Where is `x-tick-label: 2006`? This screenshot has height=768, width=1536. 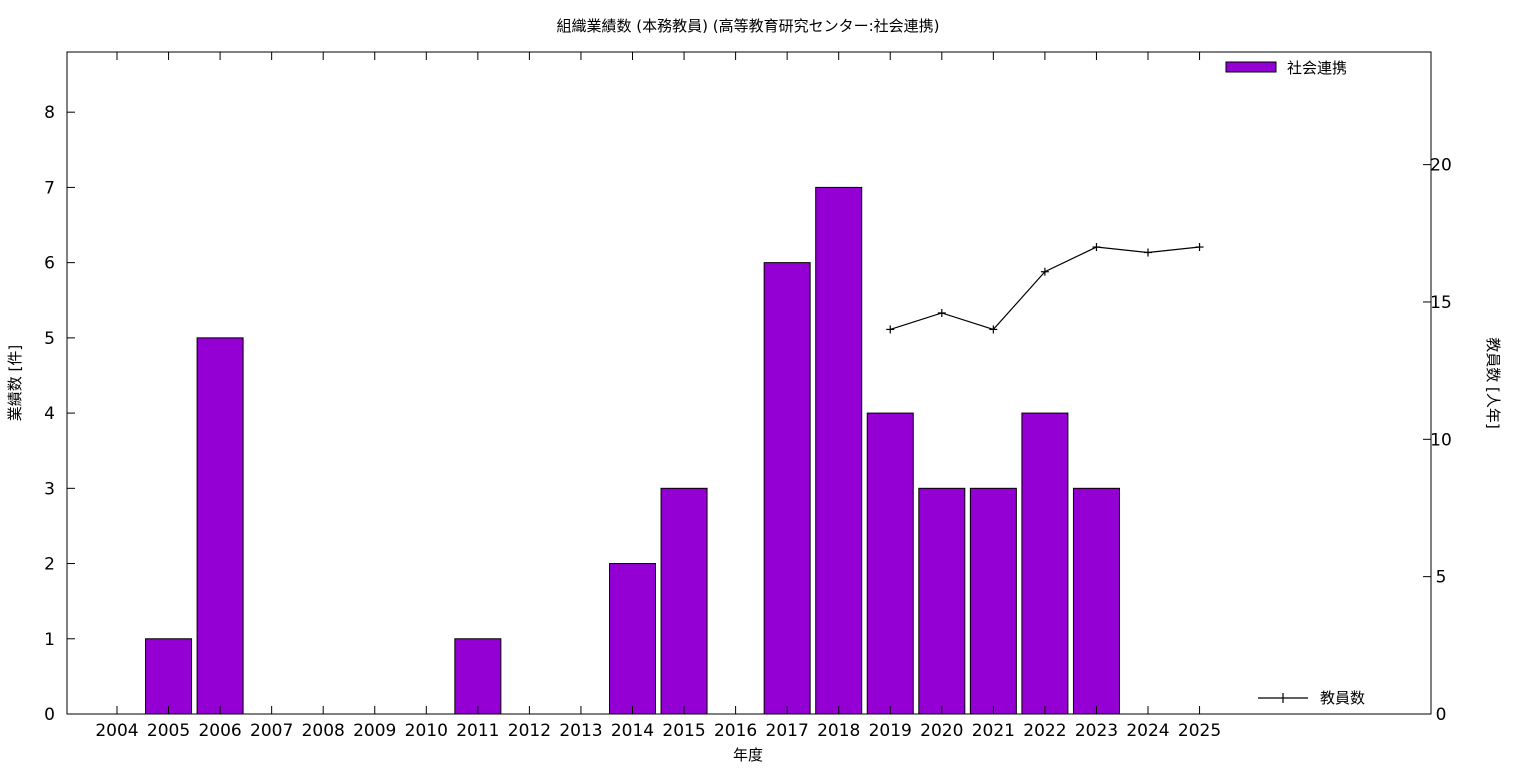
x-tick-label: 2006 is located at coordinates (219, 731).